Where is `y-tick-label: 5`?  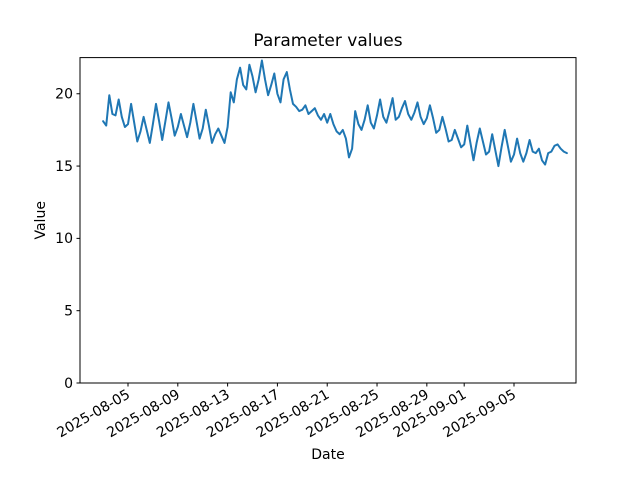
y-tick-label: 5 is located at coordinates (68, 311).